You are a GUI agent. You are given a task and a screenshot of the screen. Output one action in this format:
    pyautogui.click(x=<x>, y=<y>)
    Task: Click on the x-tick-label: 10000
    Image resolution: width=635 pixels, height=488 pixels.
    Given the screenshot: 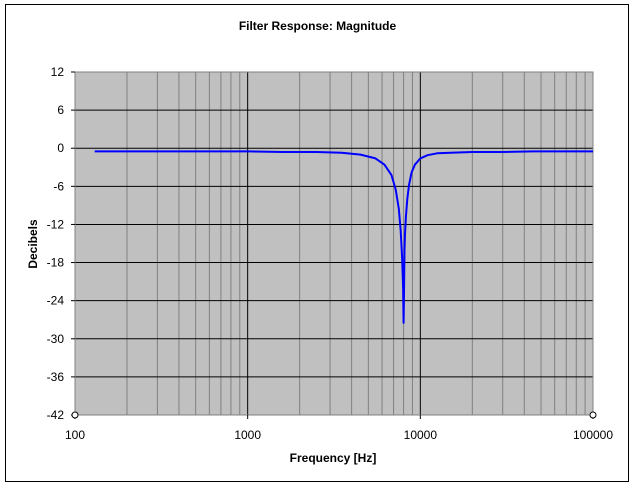 What is the action you would take?
    pyautogui.click(x=421, y=435)
    